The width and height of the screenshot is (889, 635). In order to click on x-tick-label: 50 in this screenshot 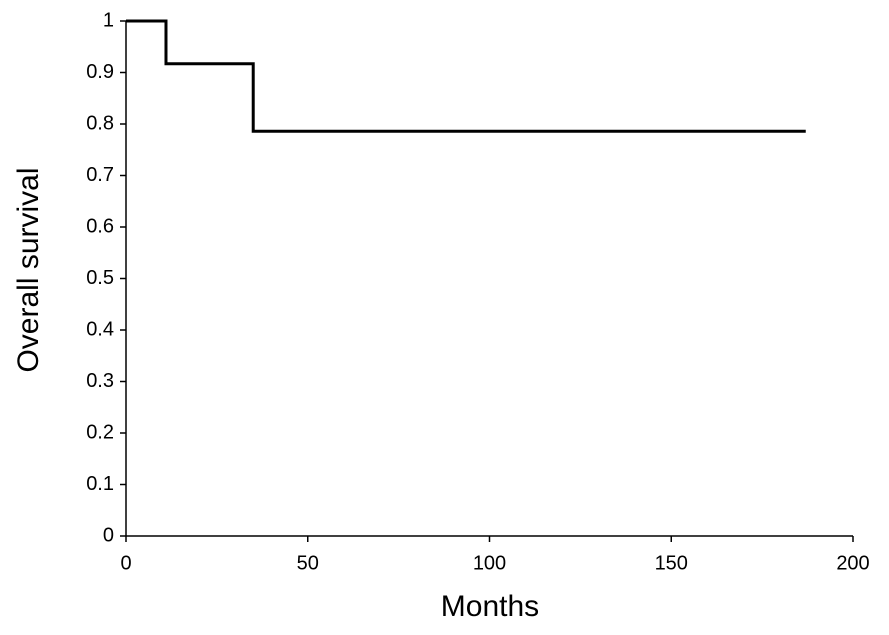, I will do `click(308, 563)`.